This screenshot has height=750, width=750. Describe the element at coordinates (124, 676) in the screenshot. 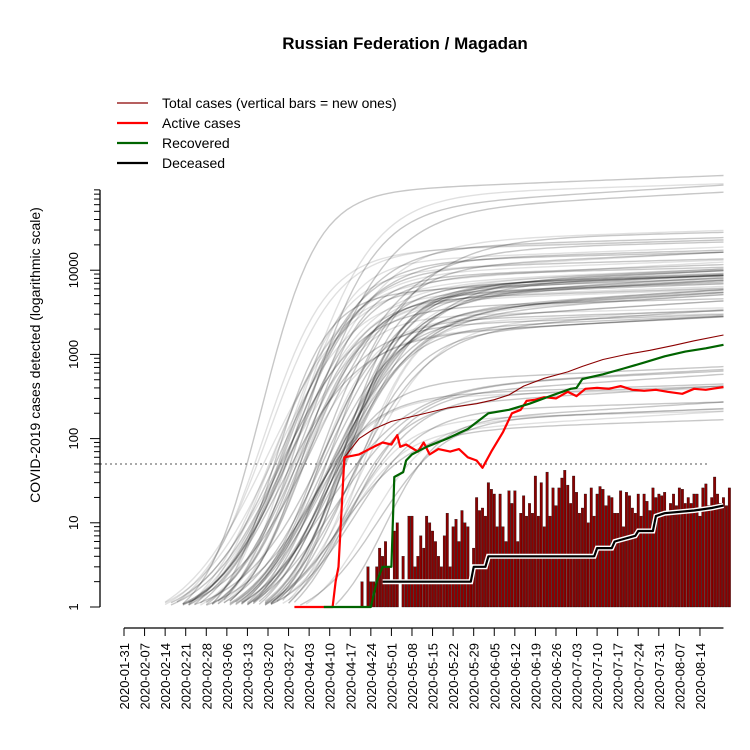

I see `x-tick-label: 2020-01-31` at that location.